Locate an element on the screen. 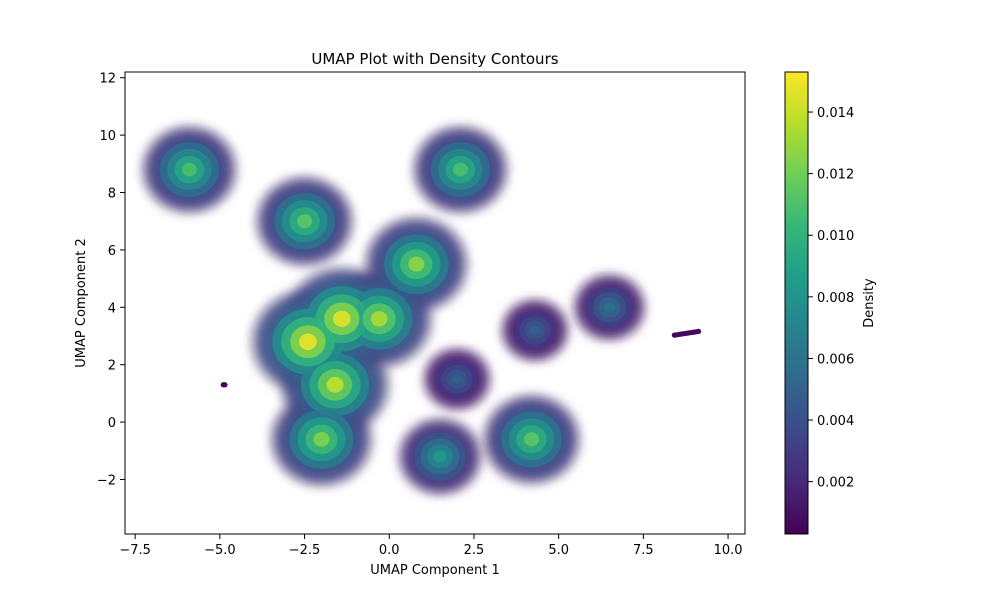  x-tick-label: −5.0 is located at coordinates (220, 550).